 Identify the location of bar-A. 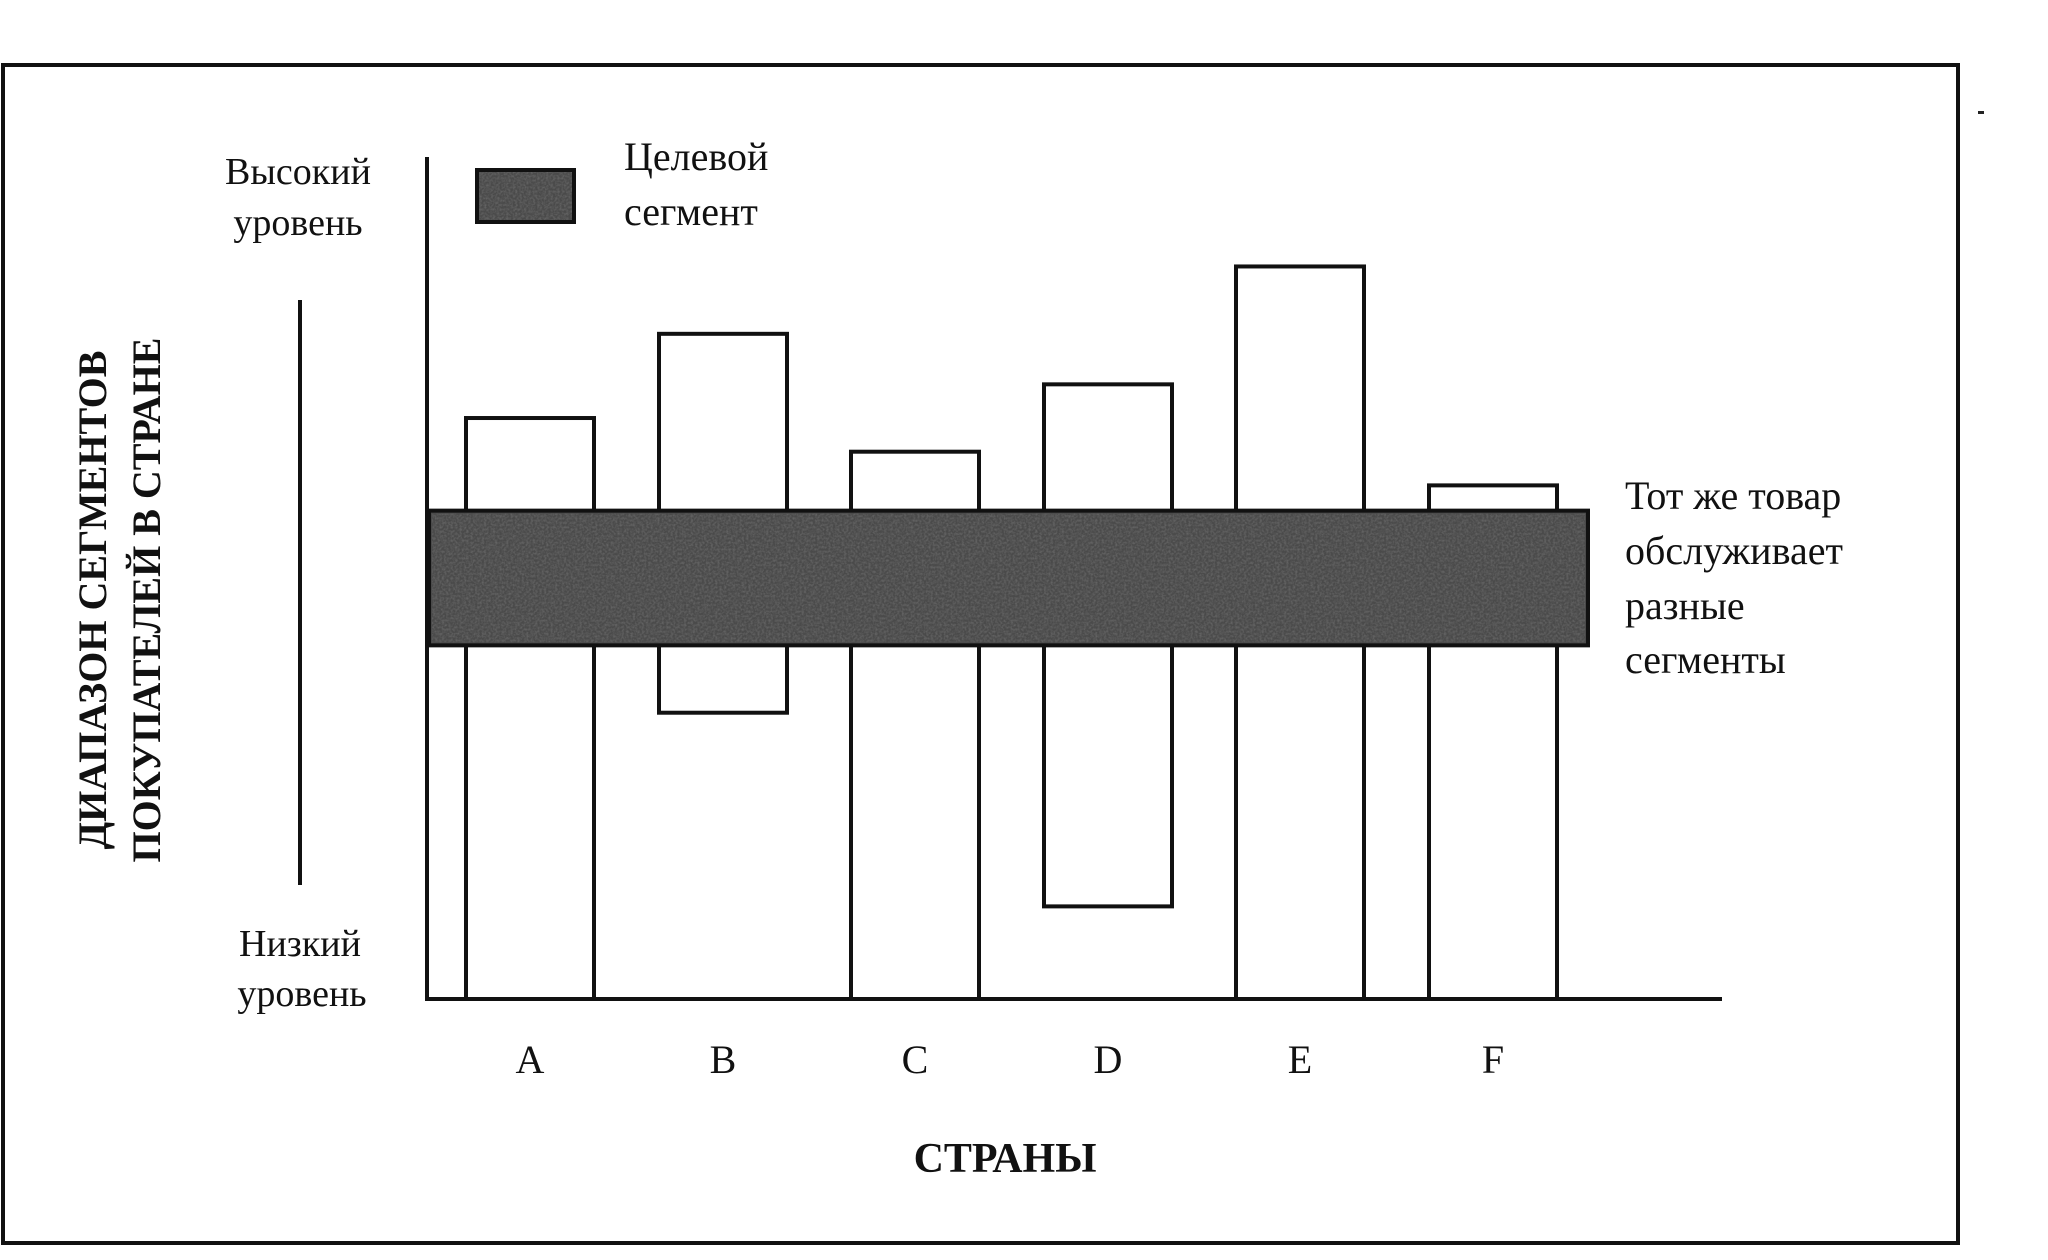
(530, 708).